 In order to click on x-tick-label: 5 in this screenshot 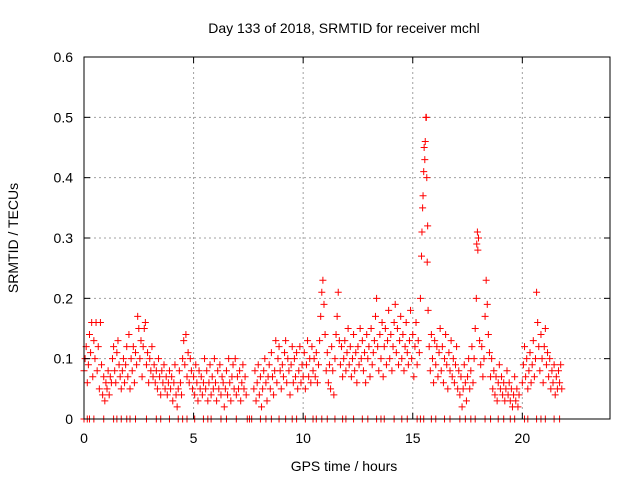, I will do `click(194, 438)`.